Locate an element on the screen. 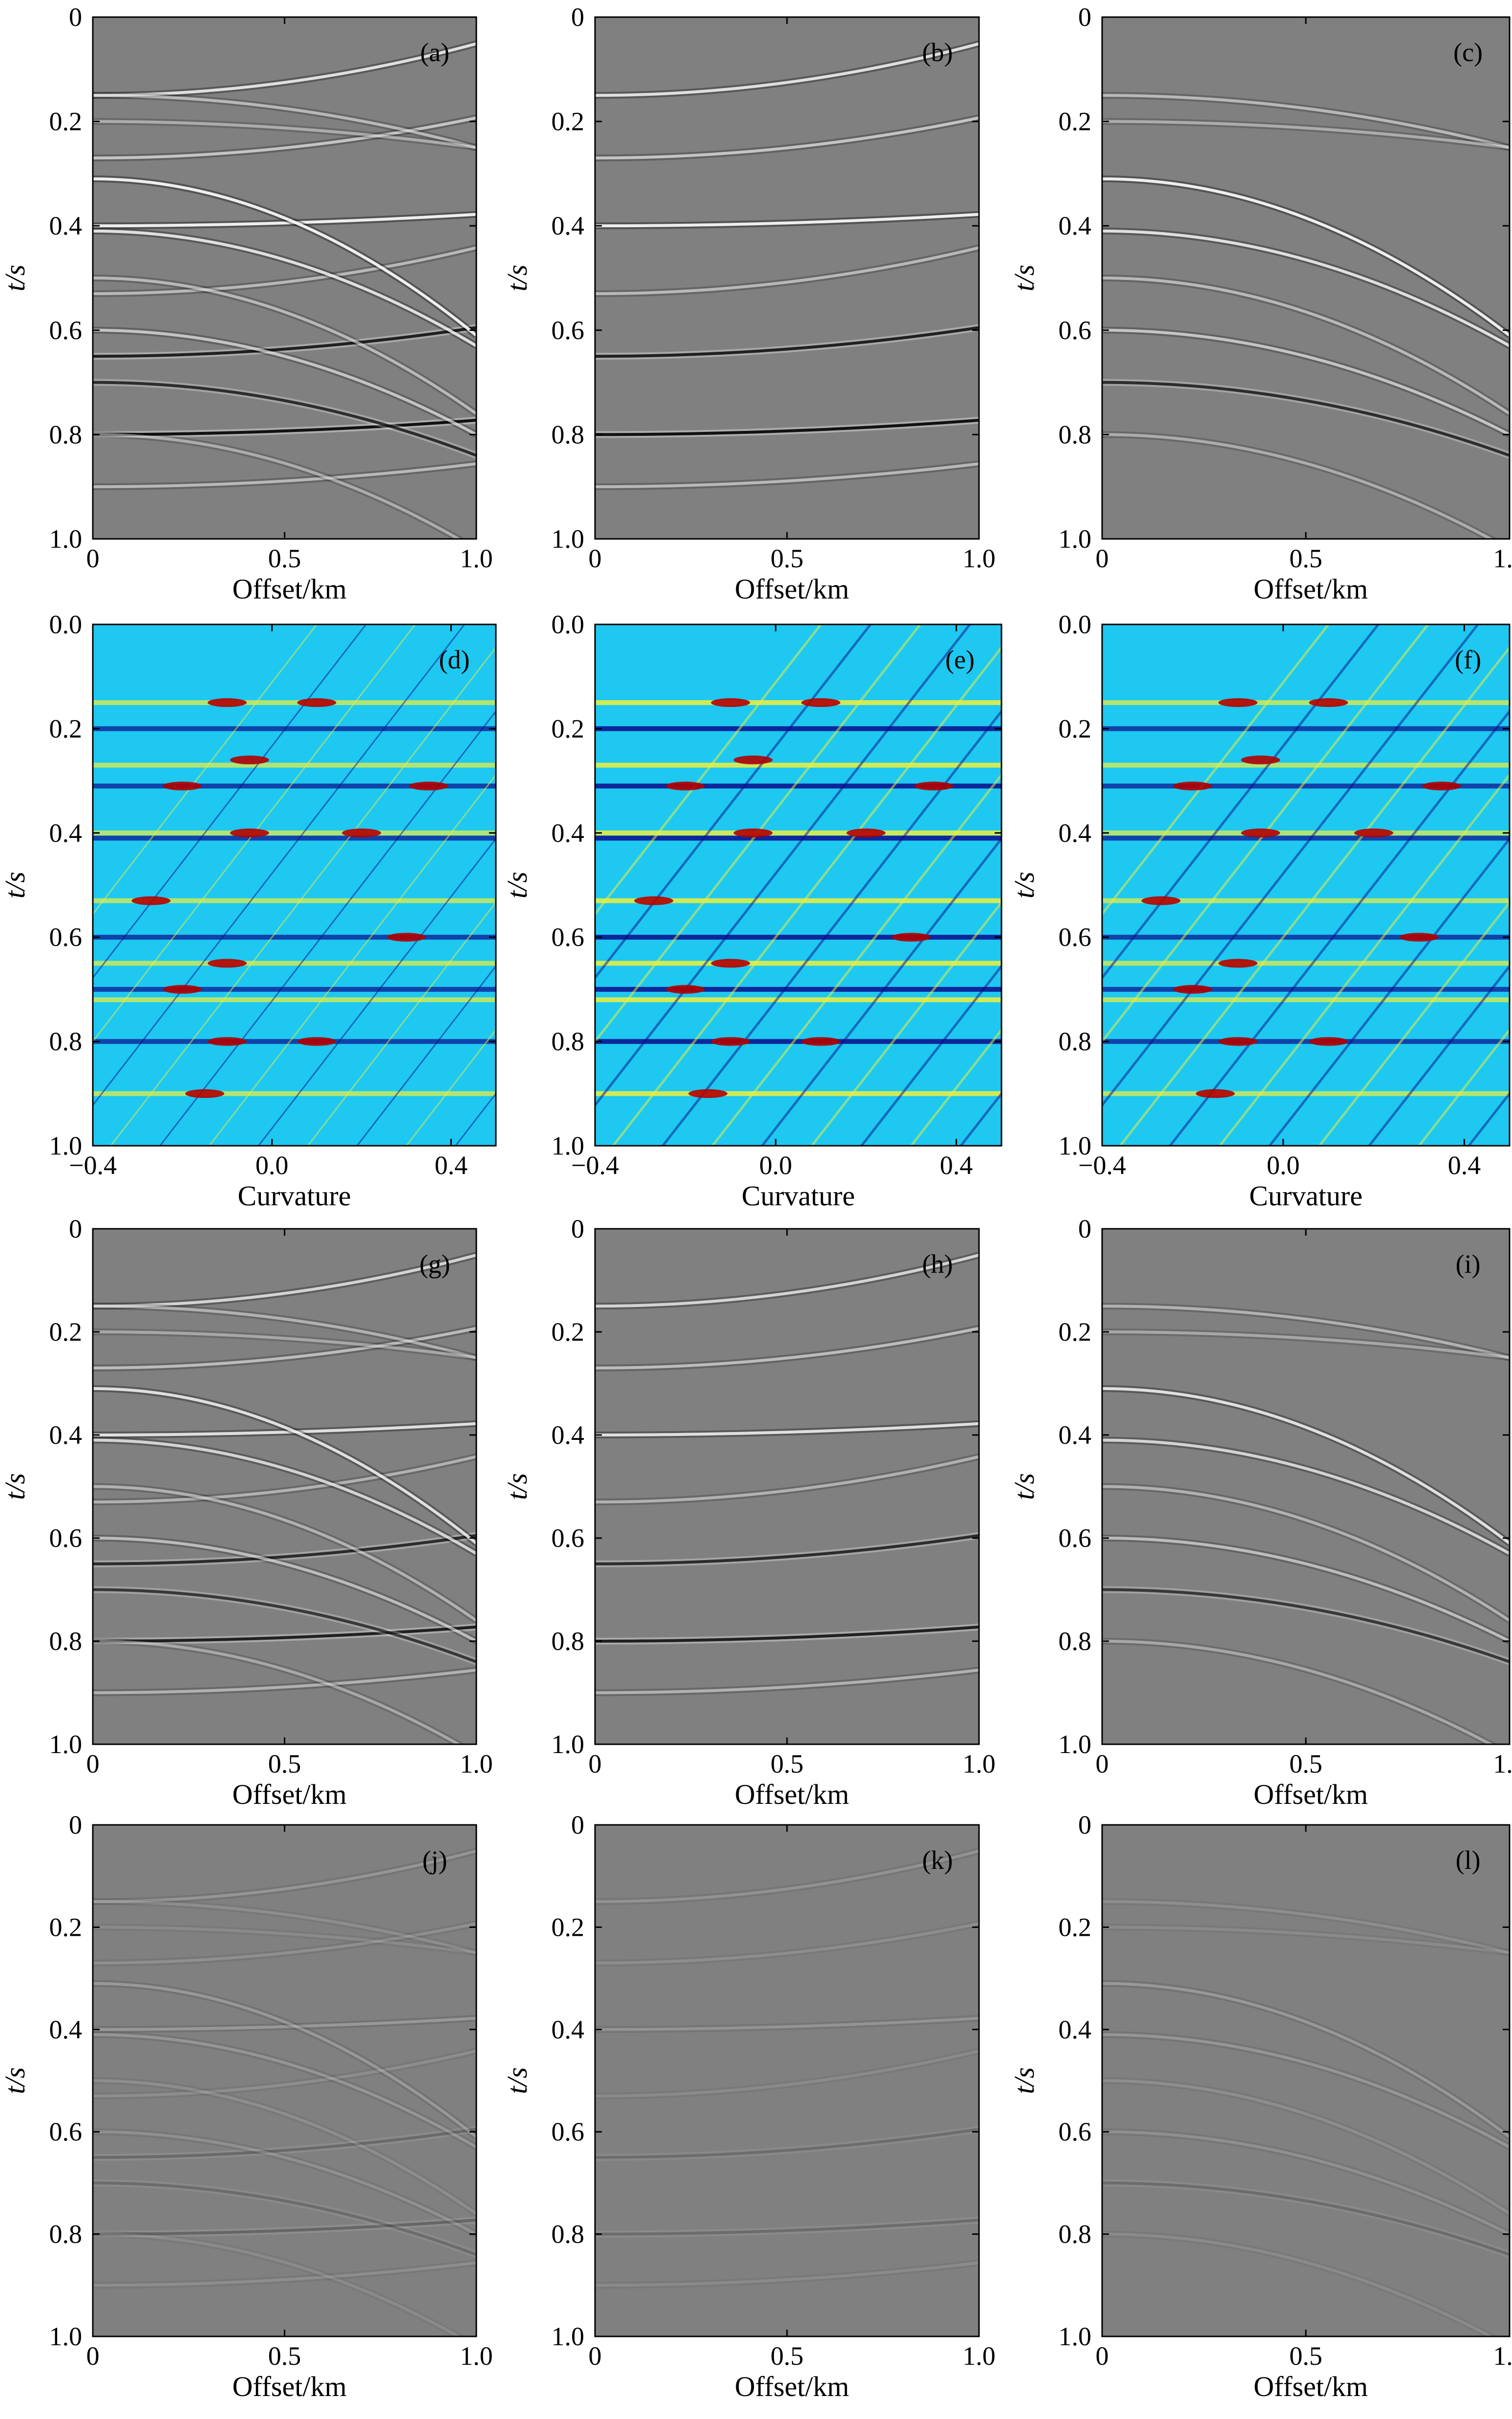 The image size is (1512, 2419). panel-tag: (b) is located at coordinates (938, 52).